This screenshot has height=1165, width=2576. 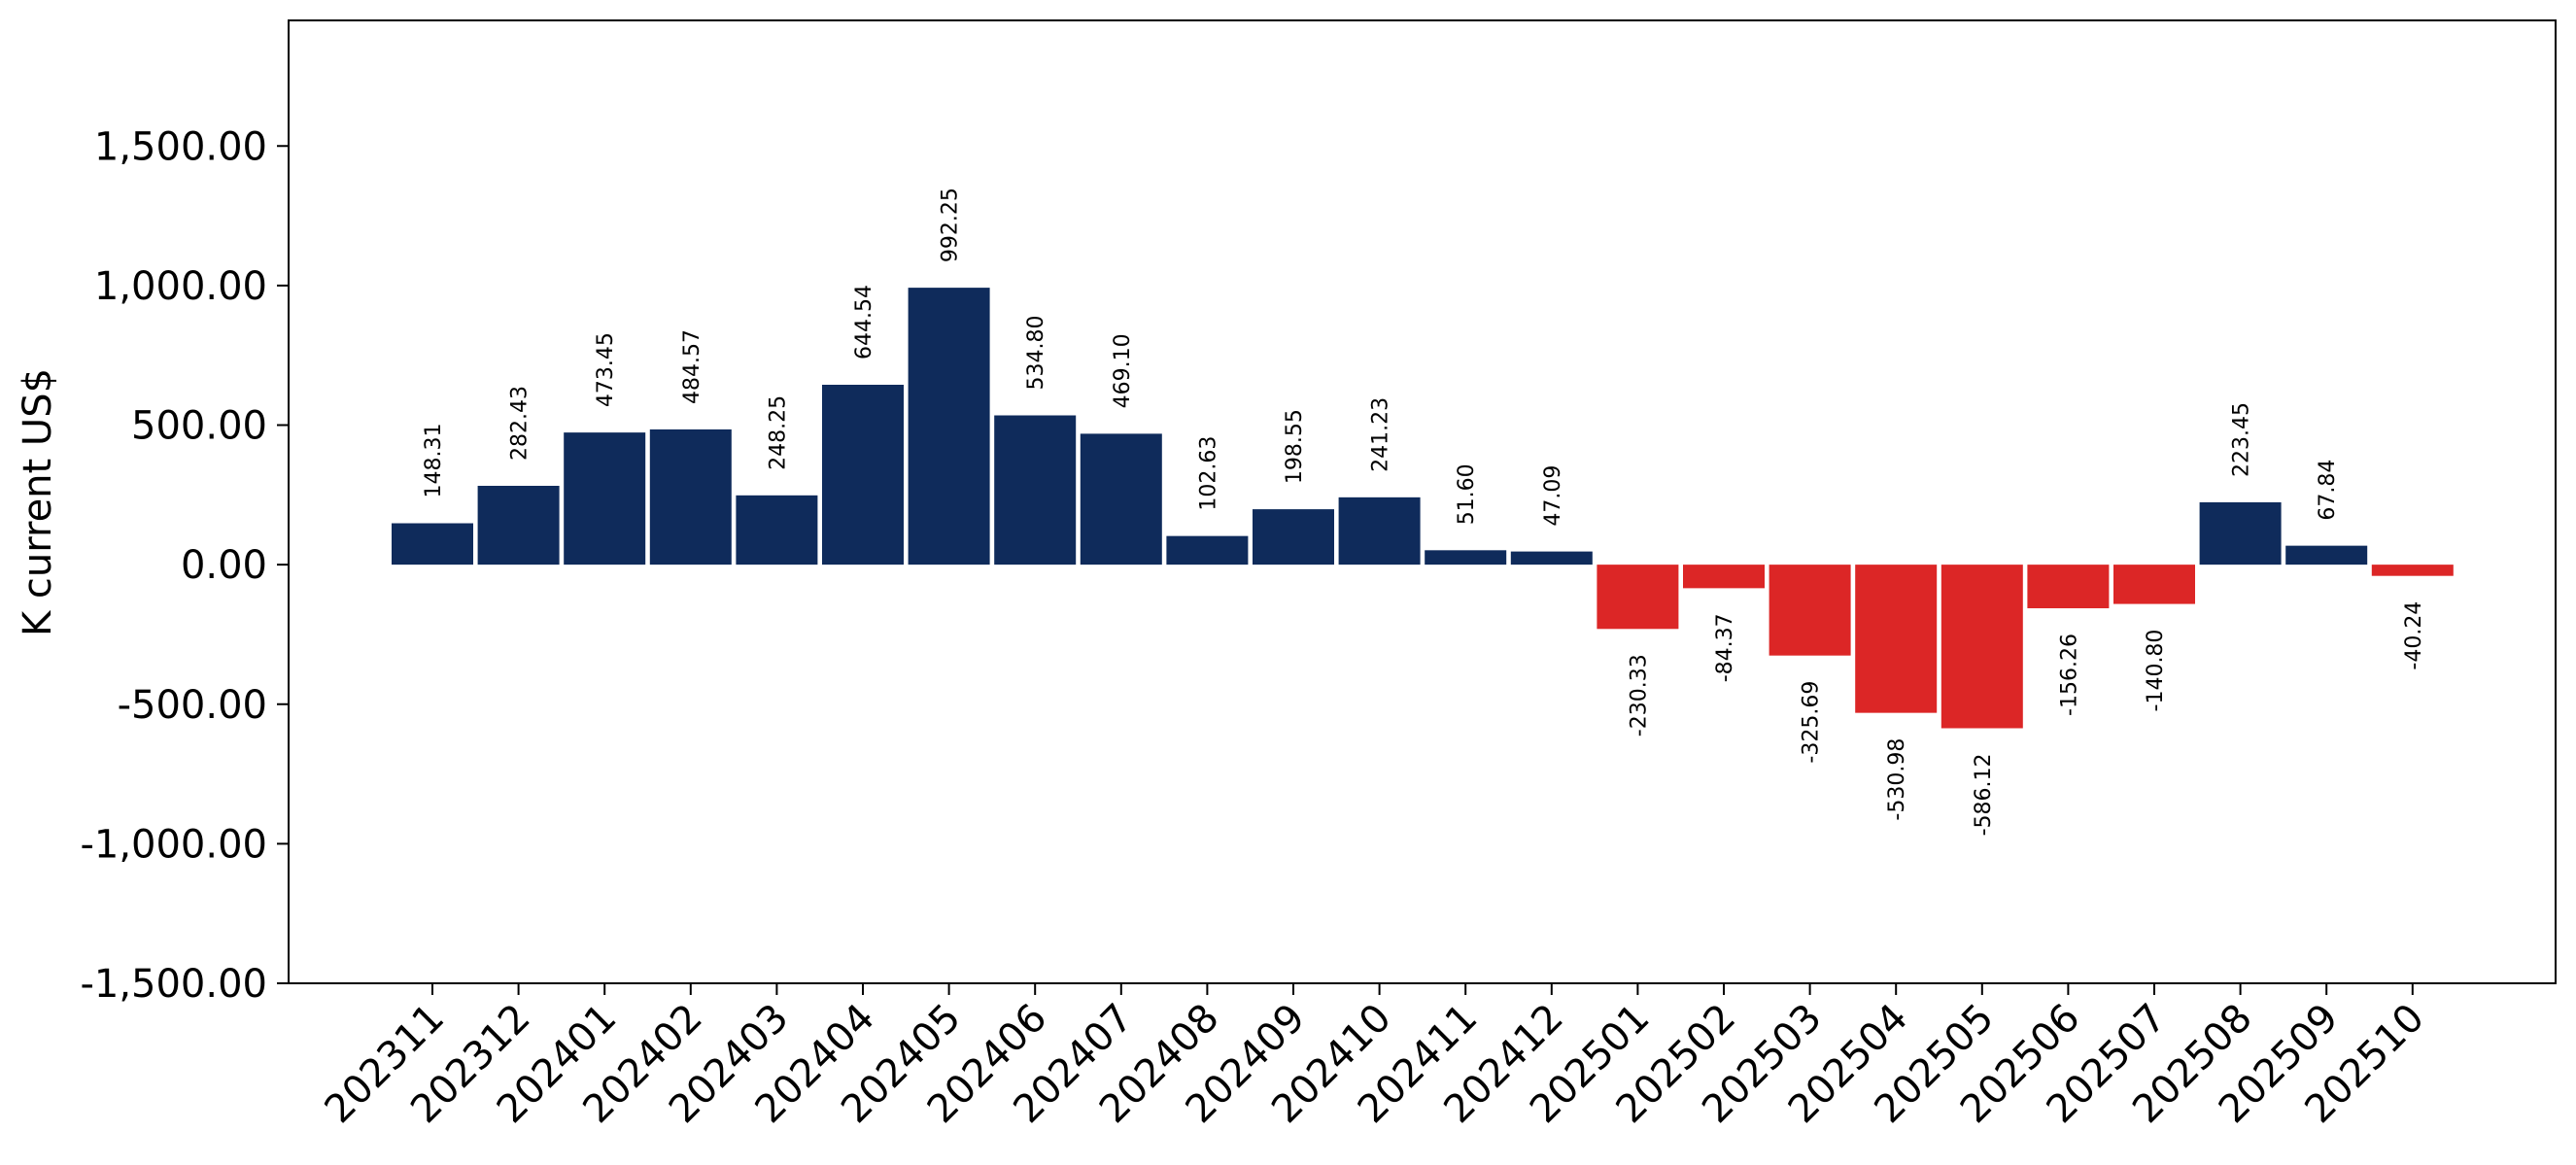 I want to click on value-label-202411: 51.60, so click(x=1467, y=494).